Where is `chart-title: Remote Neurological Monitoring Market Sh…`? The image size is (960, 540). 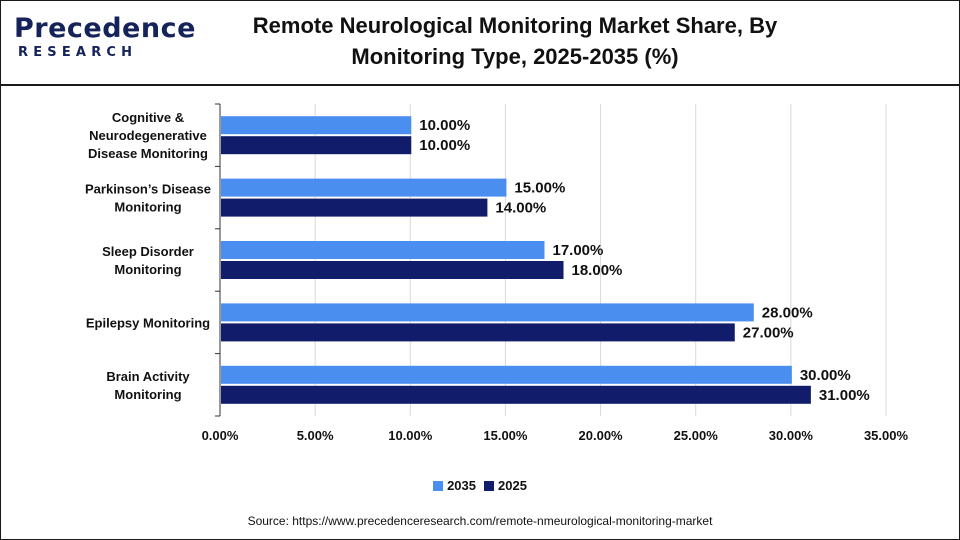 chart-title: Remote Neurological Monitoring Market Sh… is located at coordinates (515, 41).